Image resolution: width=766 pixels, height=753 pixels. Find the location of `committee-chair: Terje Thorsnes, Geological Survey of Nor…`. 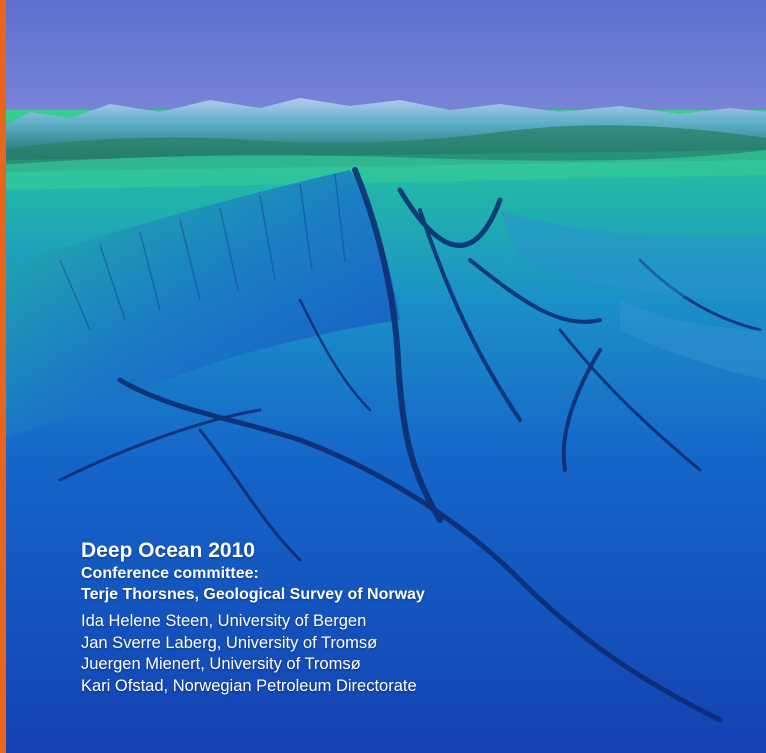

committee-chair: Terje Thorsnes, Geological Survey of Nor… is located at coordinates (253, 594).